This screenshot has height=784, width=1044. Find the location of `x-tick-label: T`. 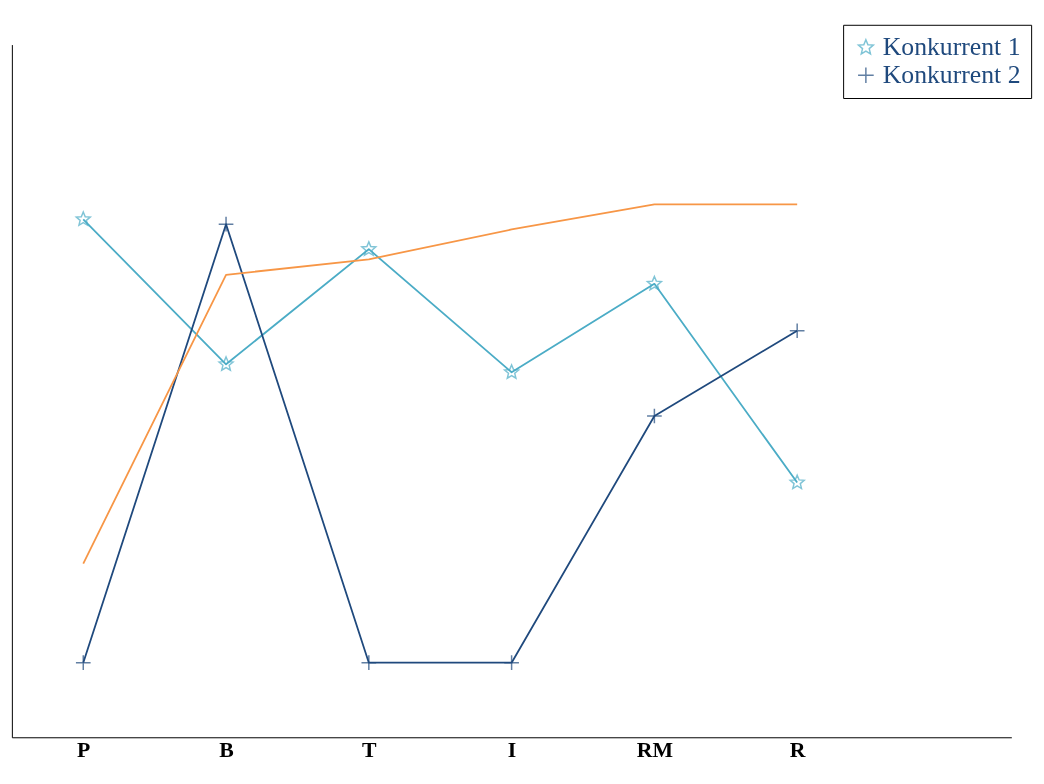

x-tick-label: T is located at coordinates (370, 749).